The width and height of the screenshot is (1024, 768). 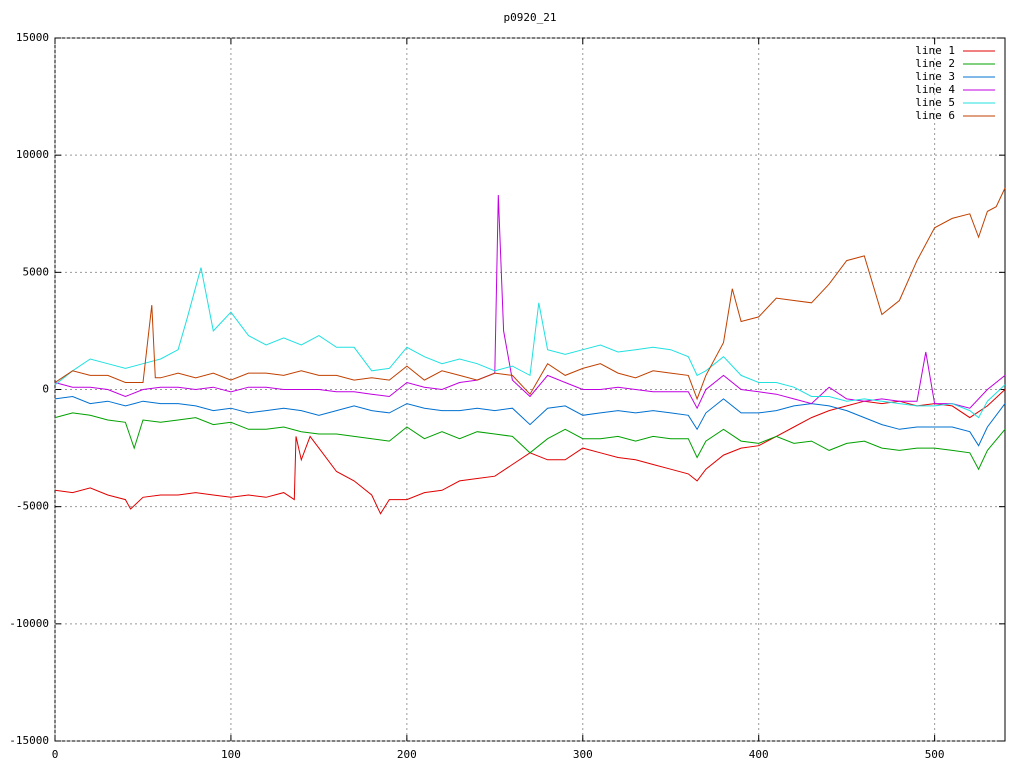 I want to click on x-tick-label: 300, so click(x=583, y=754).